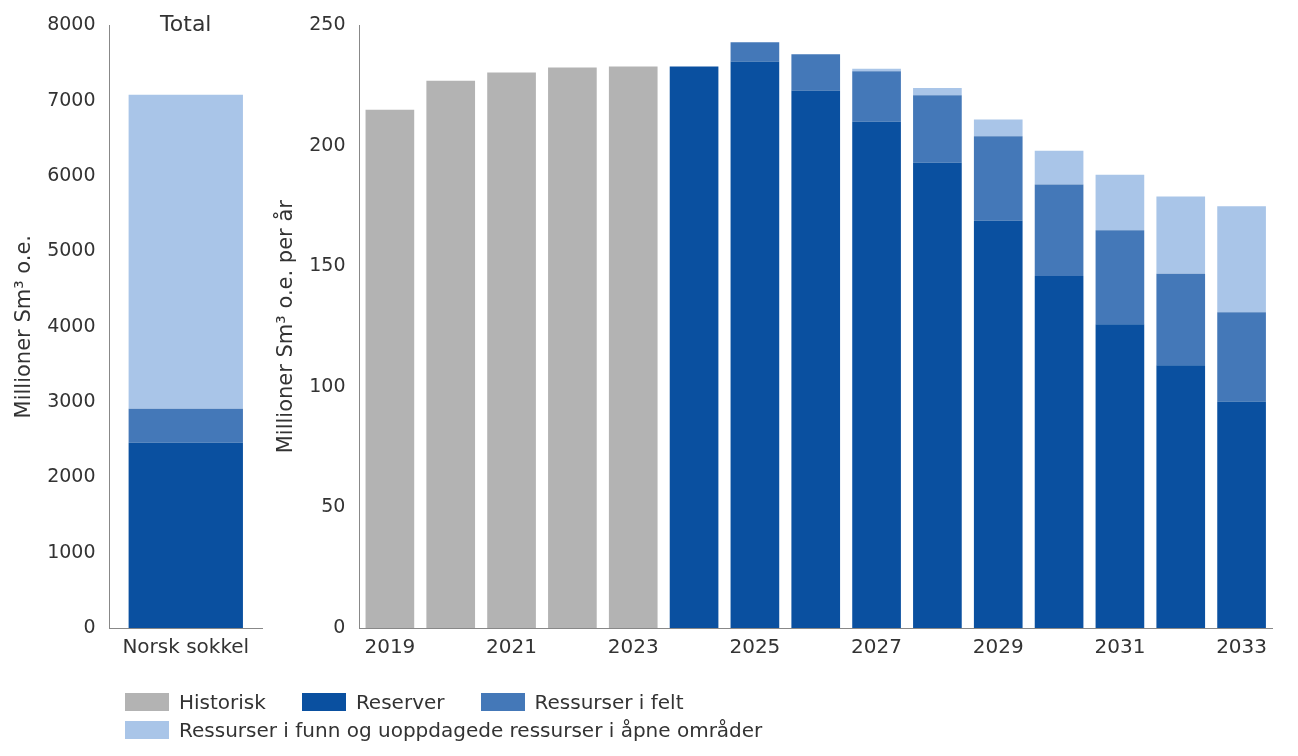  What do you see at coordinates (71, 550) in the screenshot?
I see `y-tick-label: 1000` at bounding box center [71, 550].